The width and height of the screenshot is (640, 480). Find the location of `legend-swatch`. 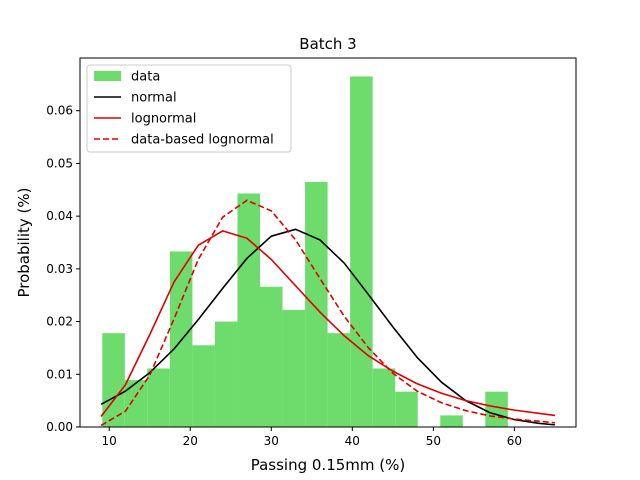

legend-swatch is located at coordinates (107, 76).